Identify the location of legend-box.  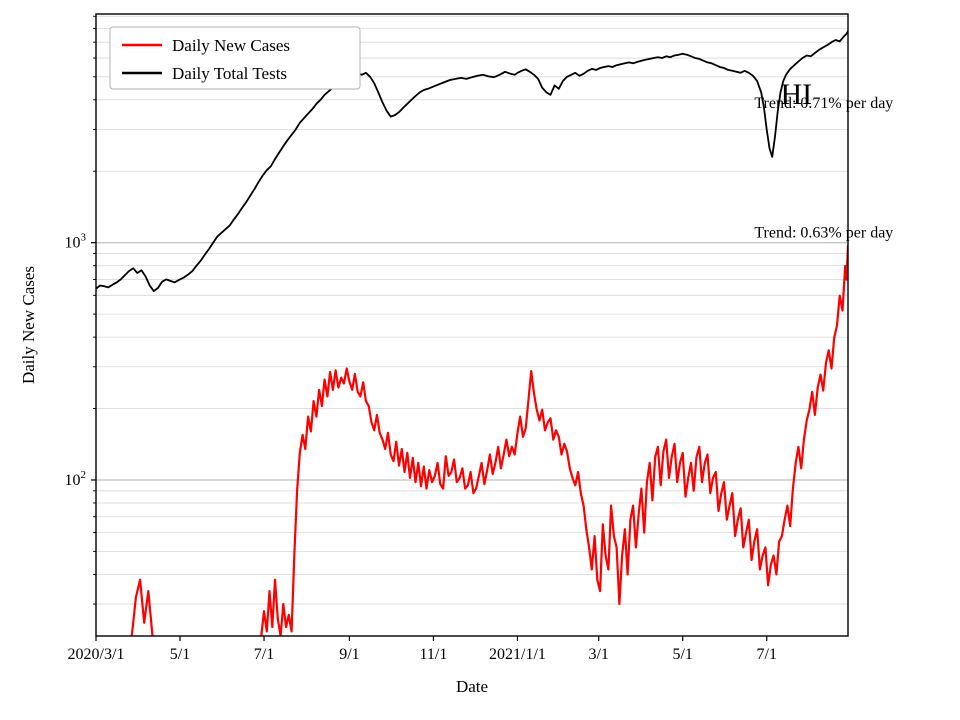
(235, 58).